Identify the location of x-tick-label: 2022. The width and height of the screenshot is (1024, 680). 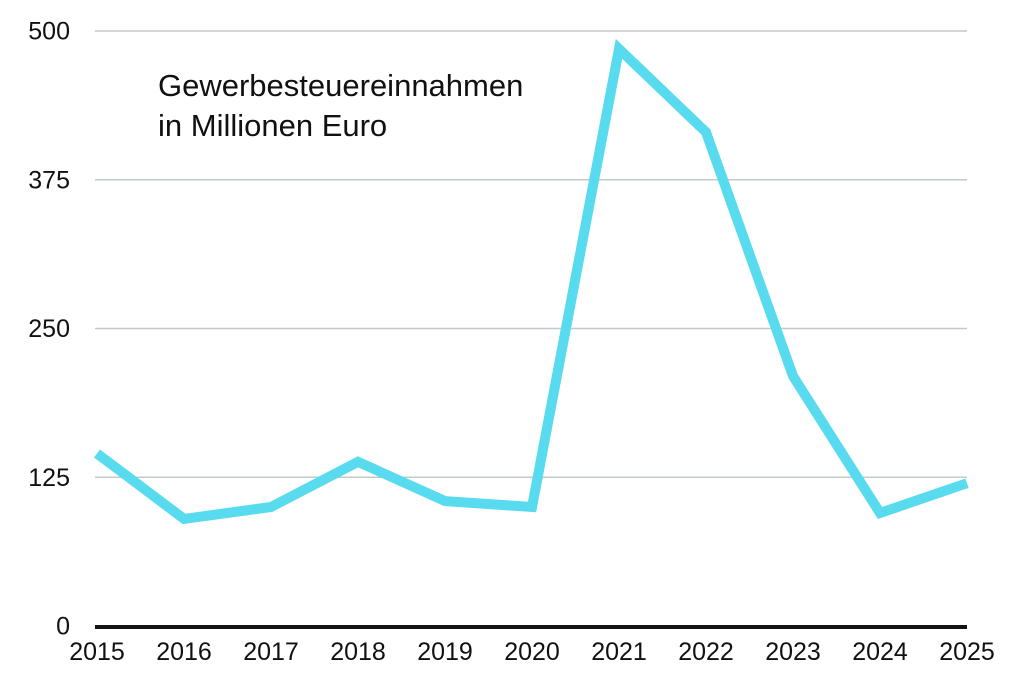
(706, 652).